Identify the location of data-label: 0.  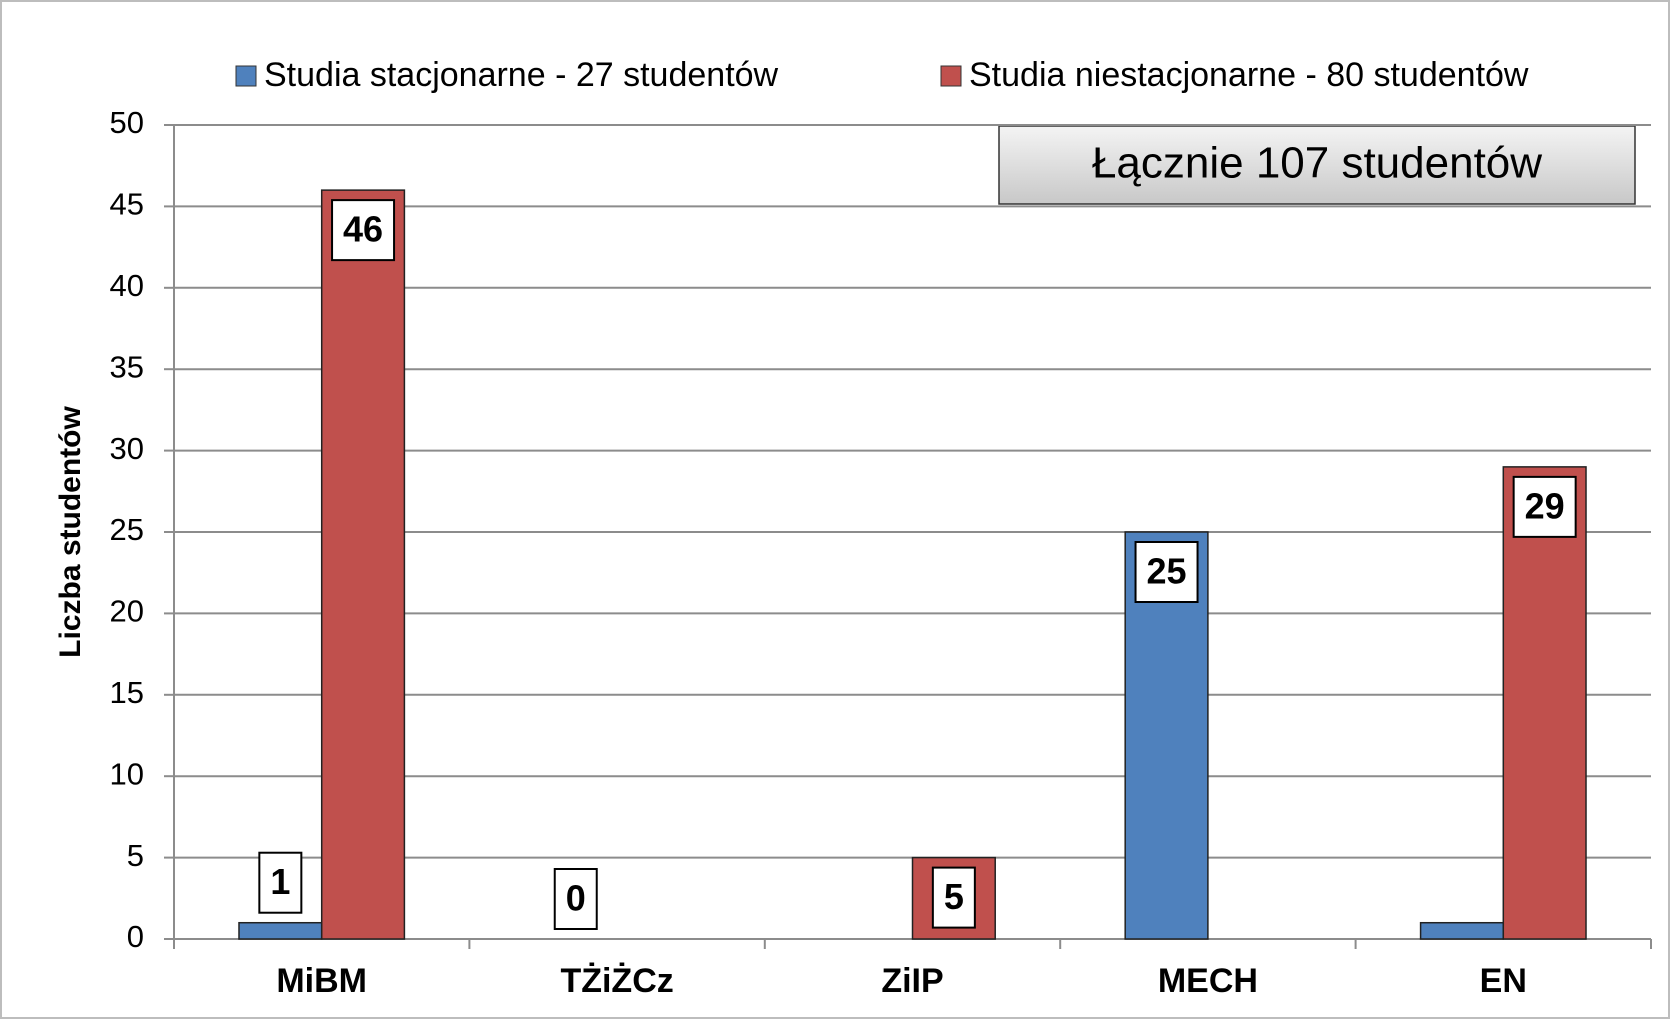
(576, 898).